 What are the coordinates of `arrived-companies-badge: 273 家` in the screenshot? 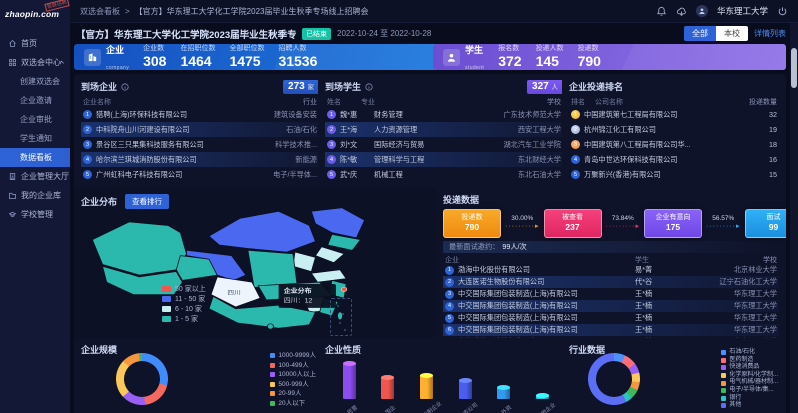 It's located at (301, 86).